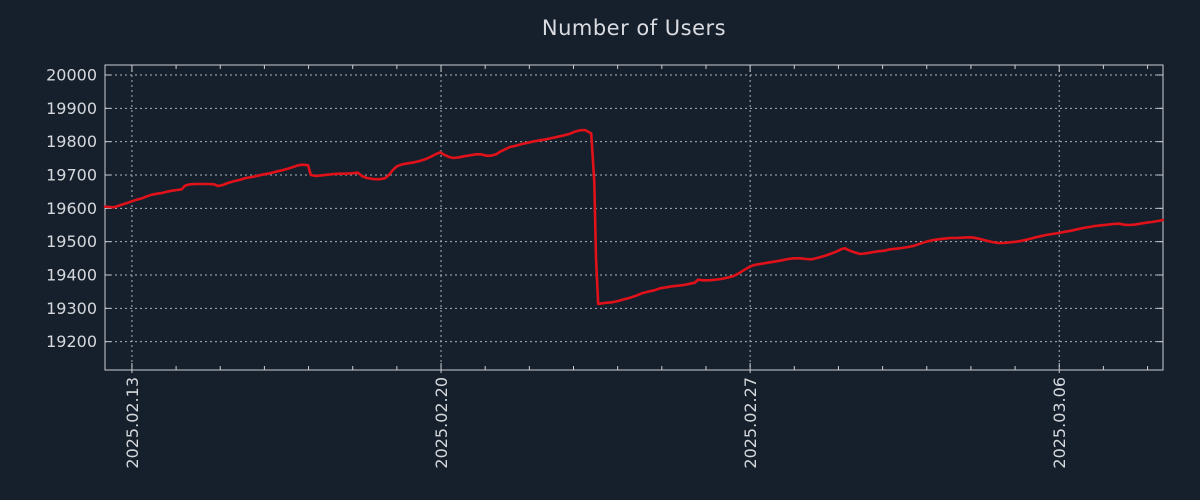  I want to click on y-tick-label: 19500, so click(71, 241).